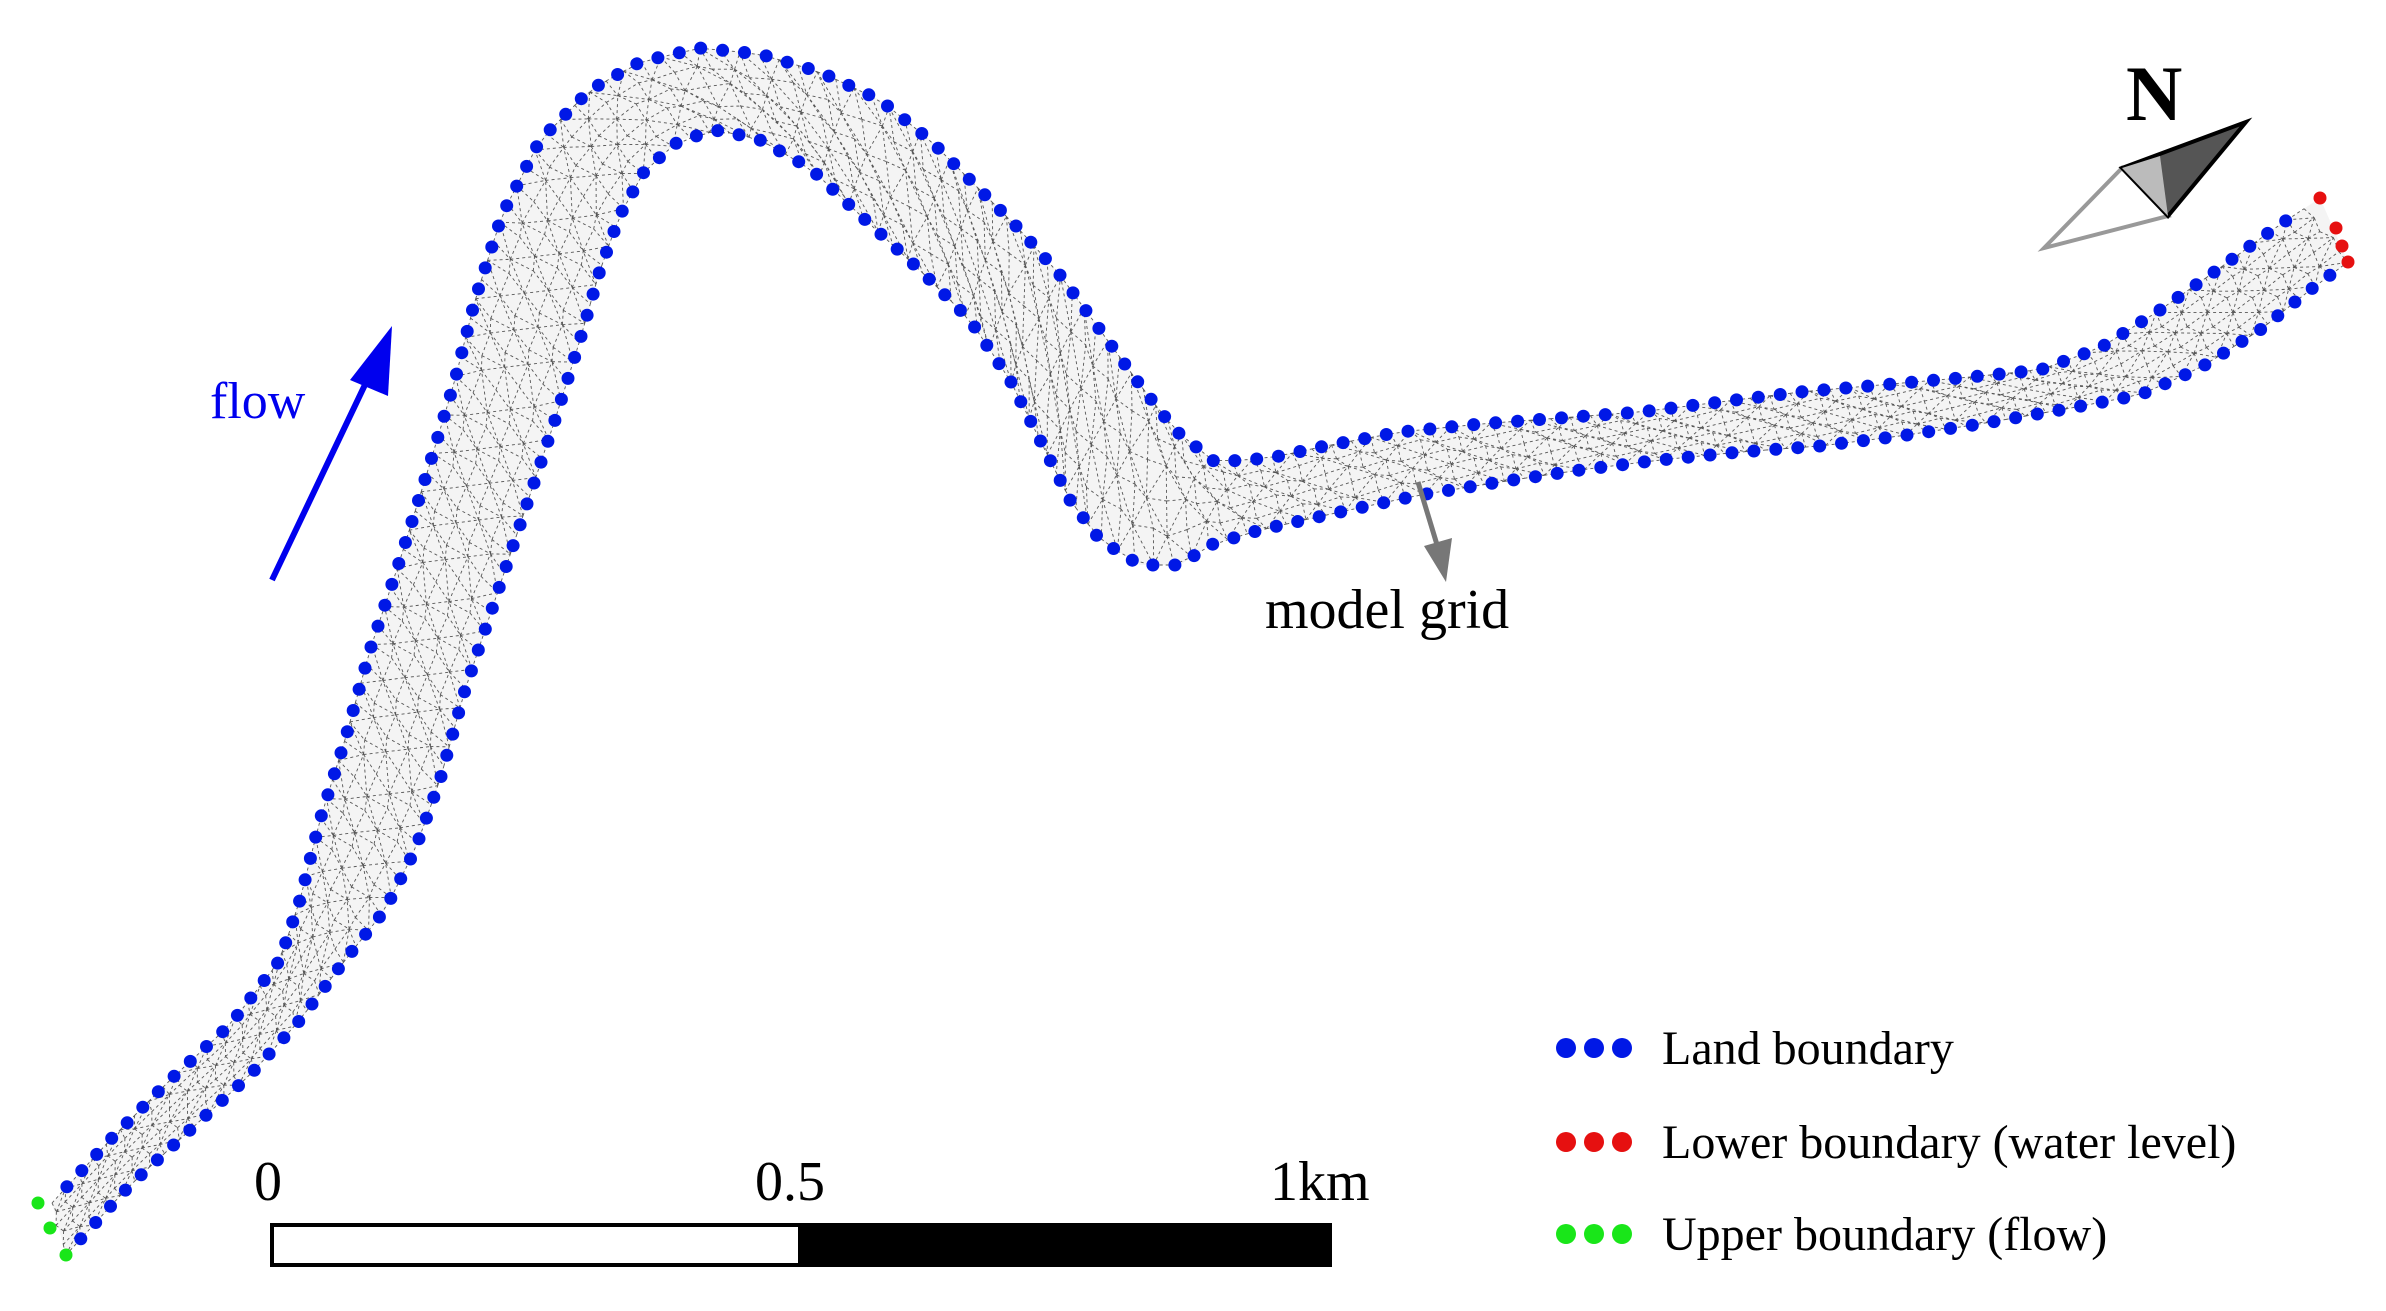  I want to click on legend-label-land: Land boundary, so click(1808, 1048).